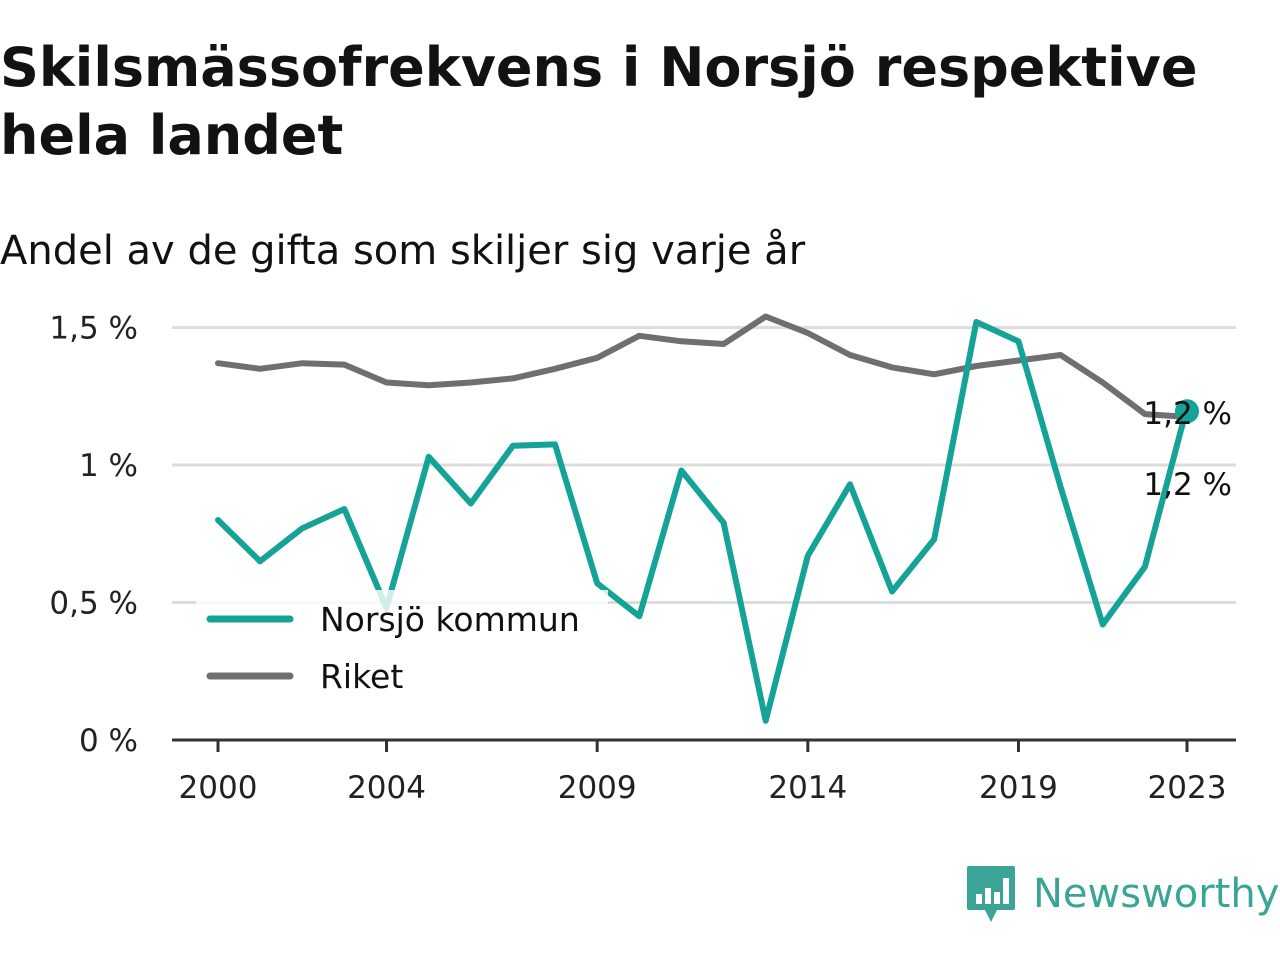 The height and width of the screenshot is (960, 1280). What do you see at coordinates (1187, 788) in the screenshot?
I see `x-tick-label: 2023` at bounding box center [1187, 788].